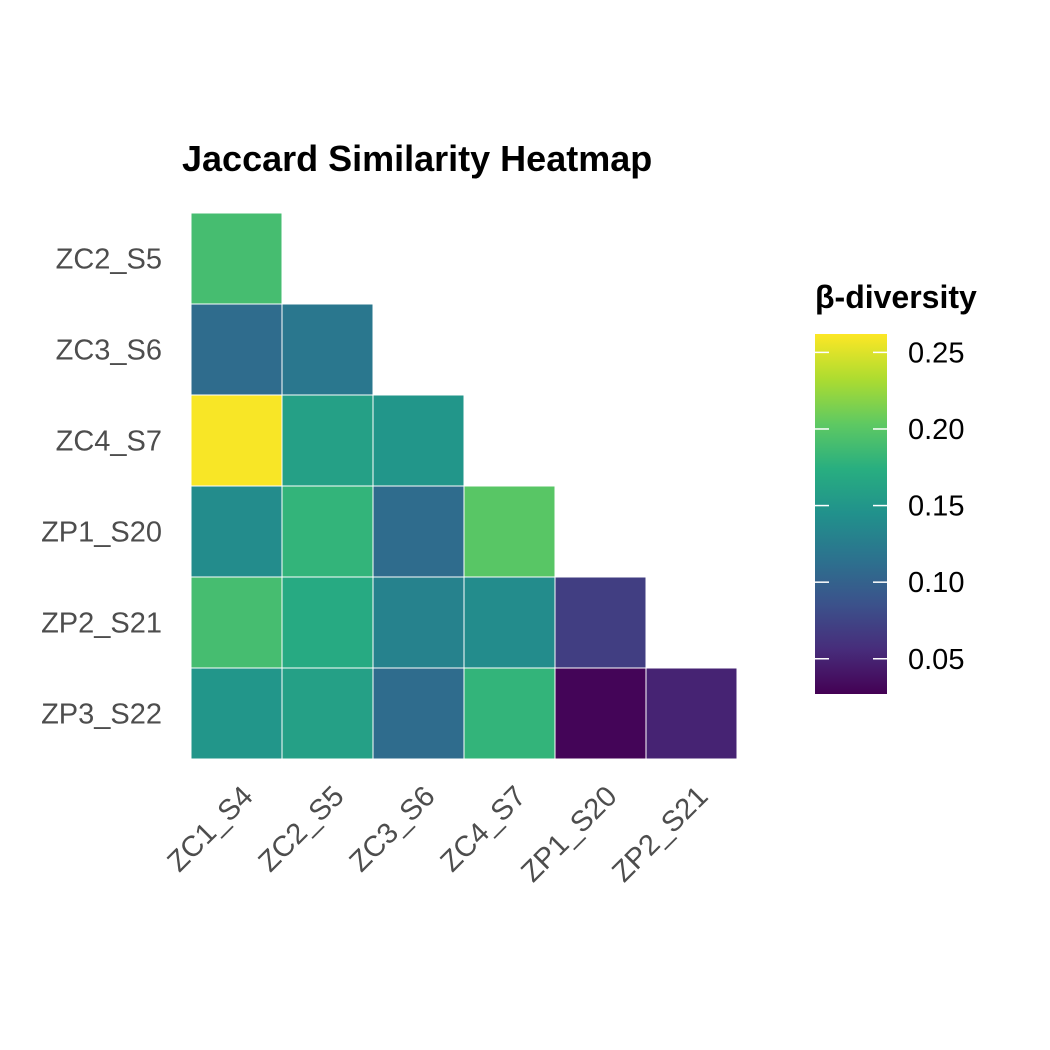  What do you see at coordinates (936, 430) in the screenshot?
I see `legend-tick-label: 0.20` at bounding box center [936, 430].